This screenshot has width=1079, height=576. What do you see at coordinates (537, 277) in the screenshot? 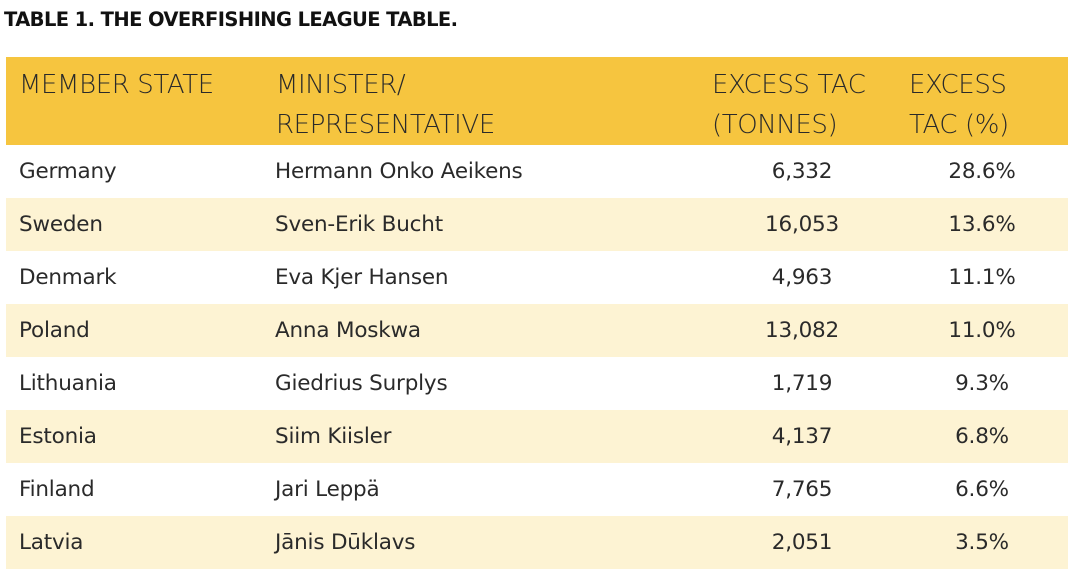
I see `table-row: Denmark Eva Kjer Hansen 4,963 11.1%` at bounding box center [537, 277].